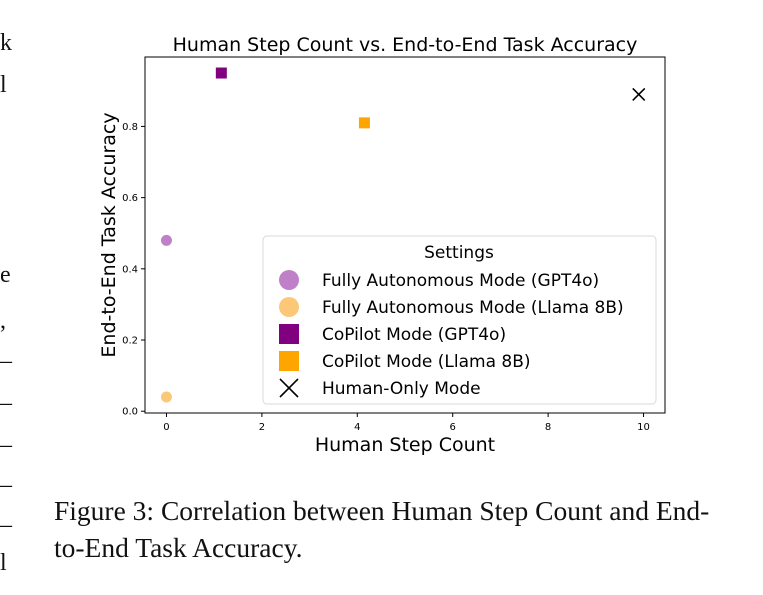 The image size is (763, 595). I want to click on x-tick-label: 0, so click(166, 427).